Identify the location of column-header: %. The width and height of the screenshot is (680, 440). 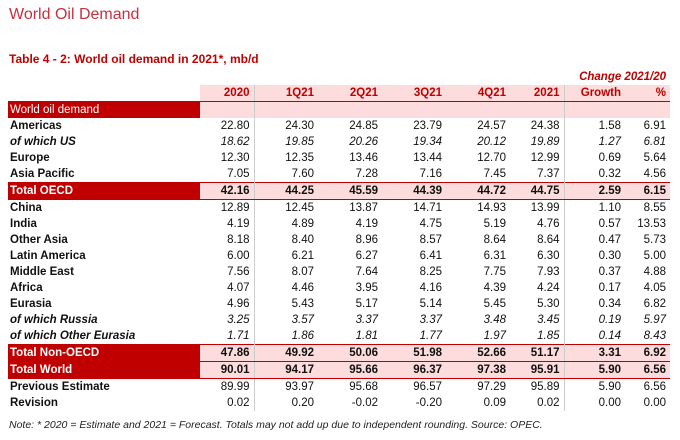
(647, 93).